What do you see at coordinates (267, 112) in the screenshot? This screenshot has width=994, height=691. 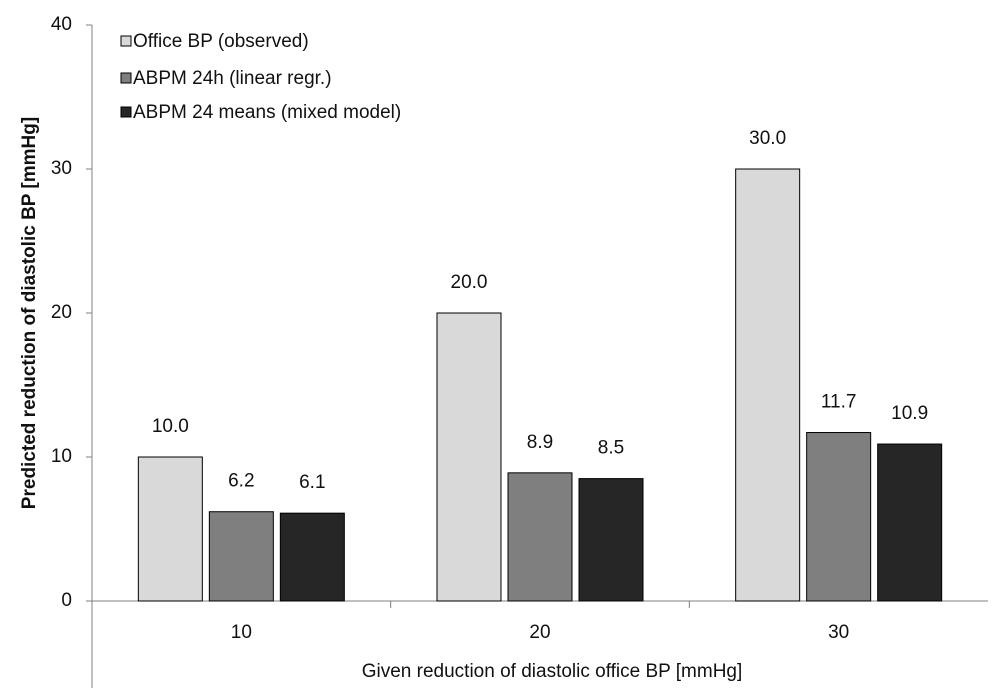 I see `legend-label-abpm-means: ABPM 24 means (mixed model)` at bounding box center [267, 112].